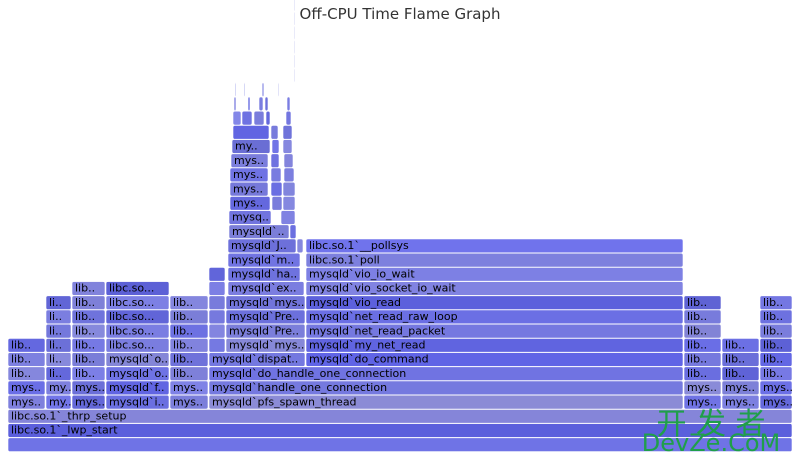 This screenshot has height=465, width=800. Describe the element at coordinates (137, 359) in the screenshot. I see `frame: mysqld`o..` at that location.